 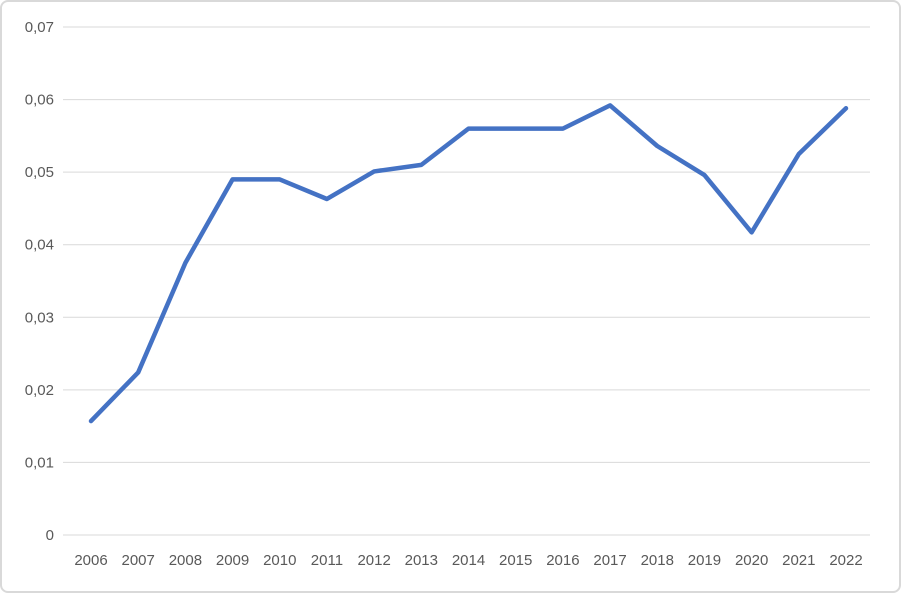 What do you see at coordinates (515, 560) in the screenshot?
I see `x-tick-label: 2015` at bounding box center [515, 560].